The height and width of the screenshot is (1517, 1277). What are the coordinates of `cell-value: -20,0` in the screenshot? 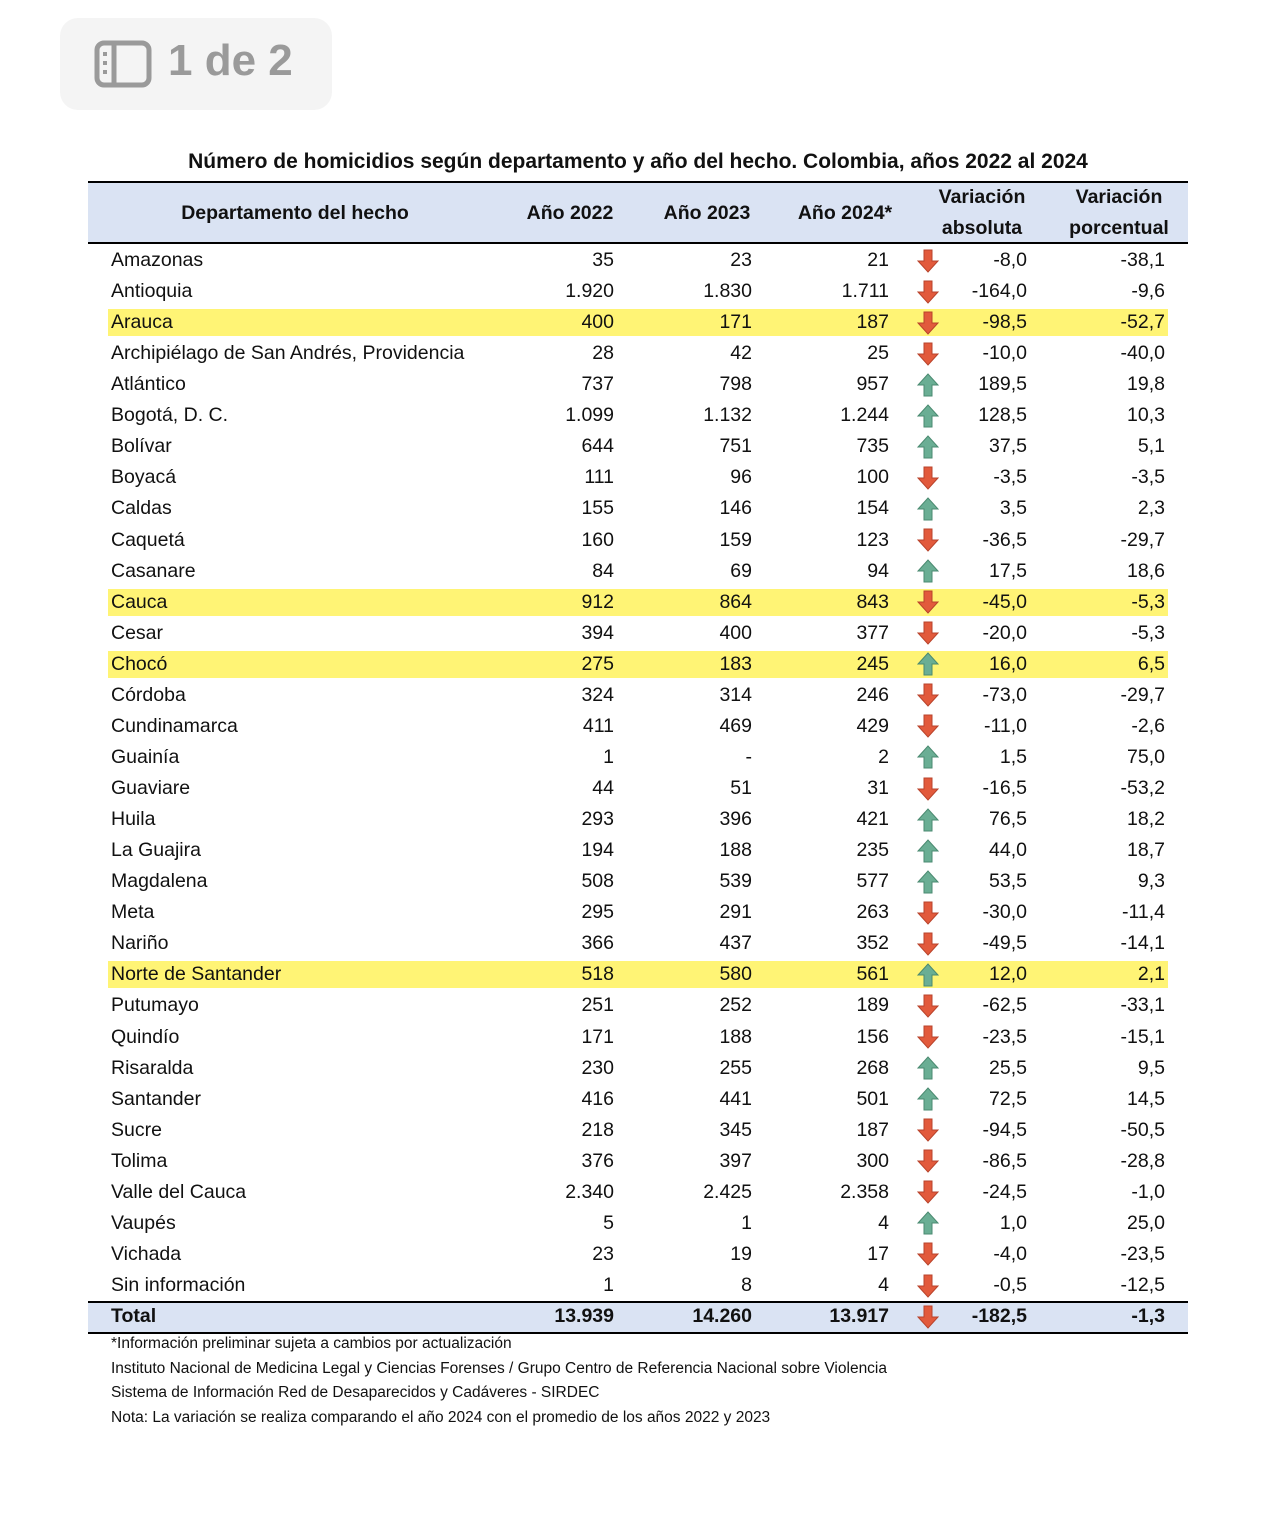 It's located at (1004, 632).